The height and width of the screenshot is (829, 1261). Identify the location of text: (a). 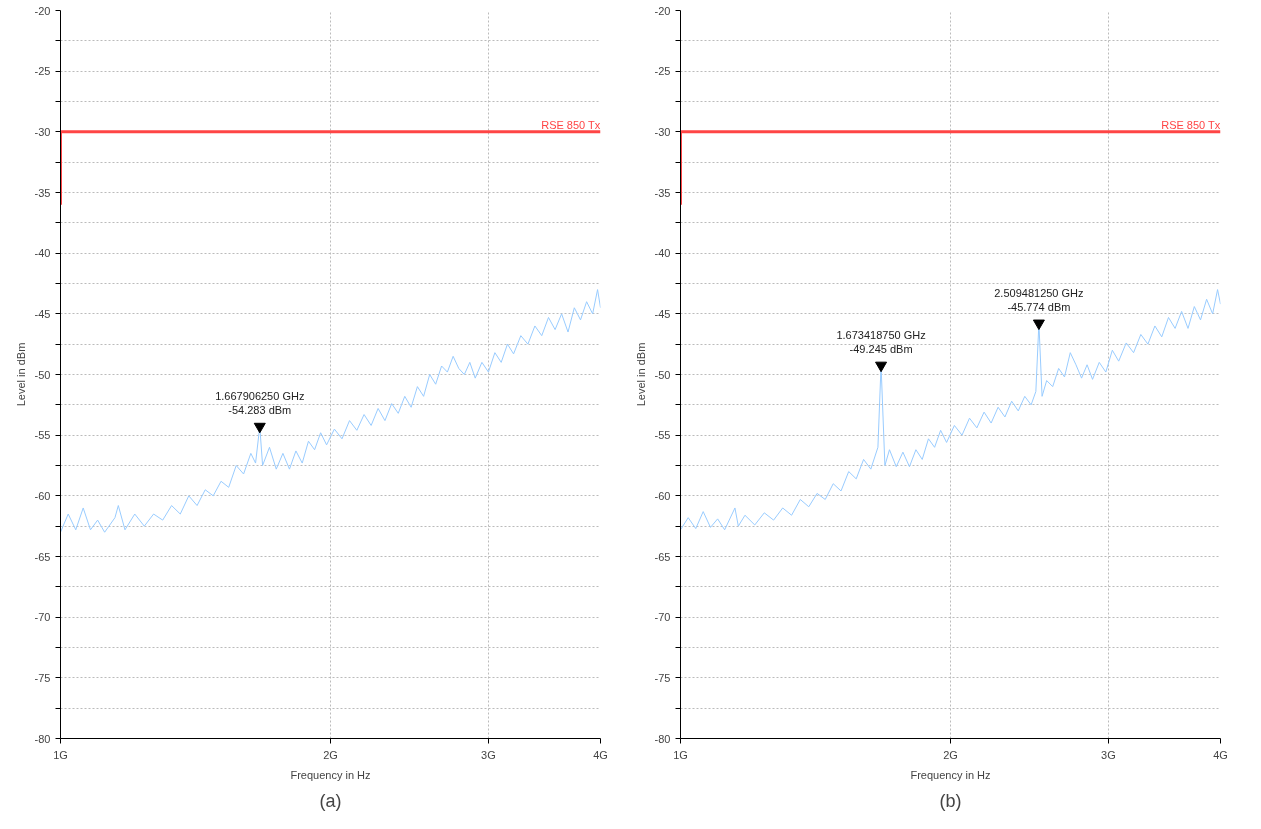
(330, 800).